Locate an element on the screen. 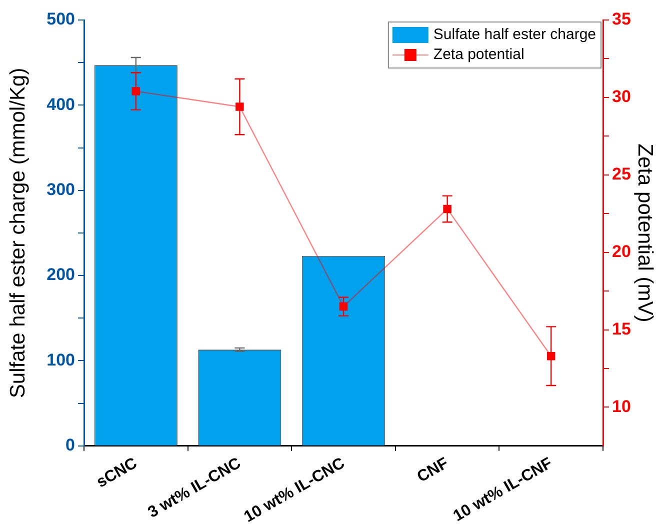 The width and height of the screenshot is (663, 530). legend-label: Zeta potential is located at coordinates (478, 55).